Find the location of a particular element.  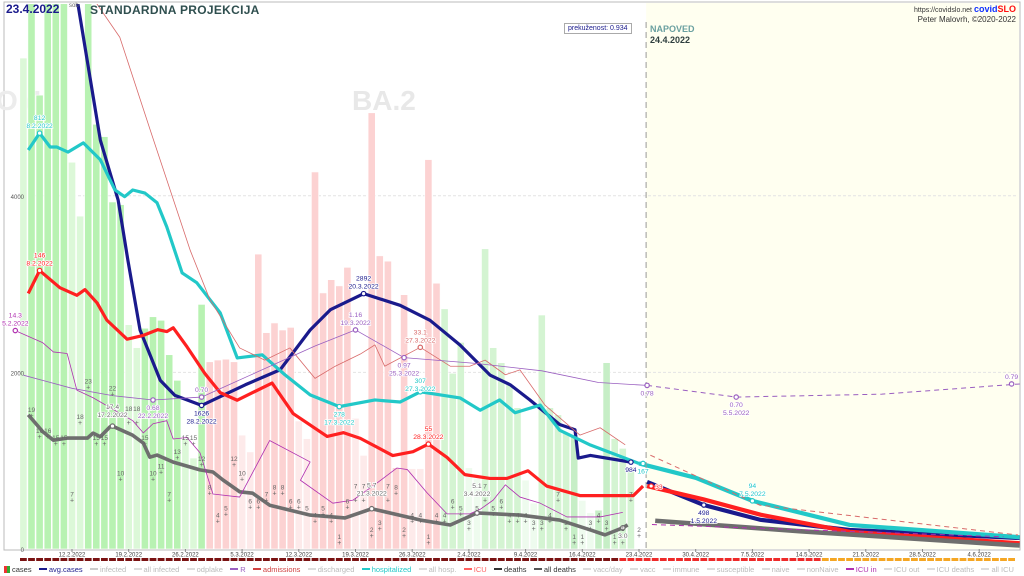

x-tick-label: 26.3.2022 is located at coordinates (412, 556).